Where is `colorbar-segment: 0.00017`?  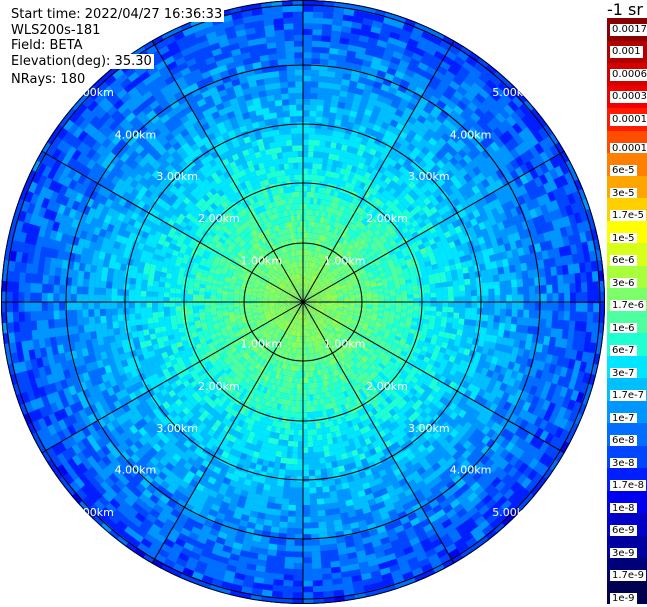 colorbar-segment: 0.00017 is located at coordinates (627, 120).